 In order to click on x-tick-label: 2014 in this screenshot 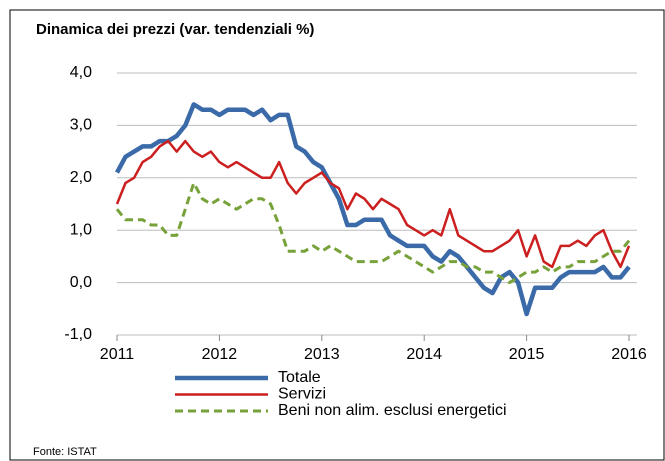, I will do `click(424, 354)`.